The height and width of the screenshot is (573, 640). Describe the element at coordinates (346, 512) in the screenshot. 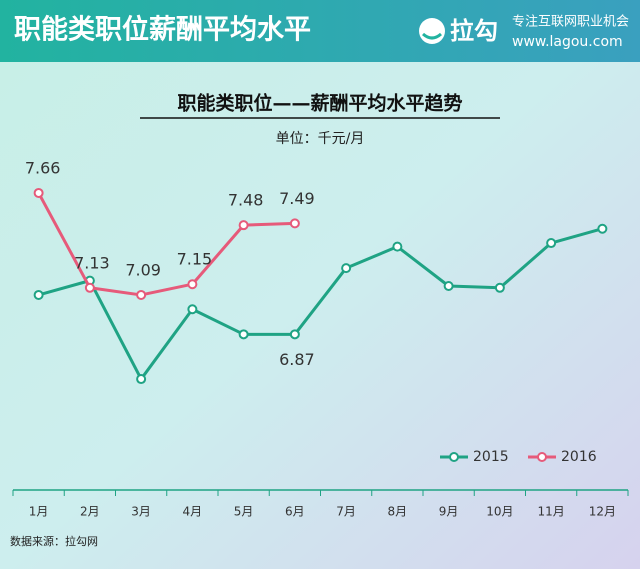

I see `x-tick-label: 7月` at that location.